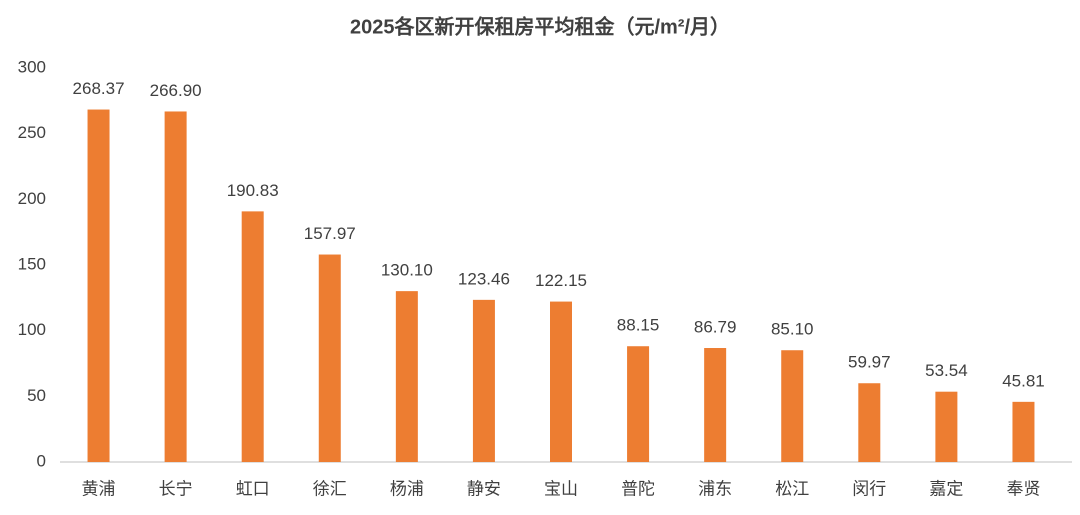 This screenshot has width=1080, height=515. I want to click on y-tick-label: 100, so click(32, 329).